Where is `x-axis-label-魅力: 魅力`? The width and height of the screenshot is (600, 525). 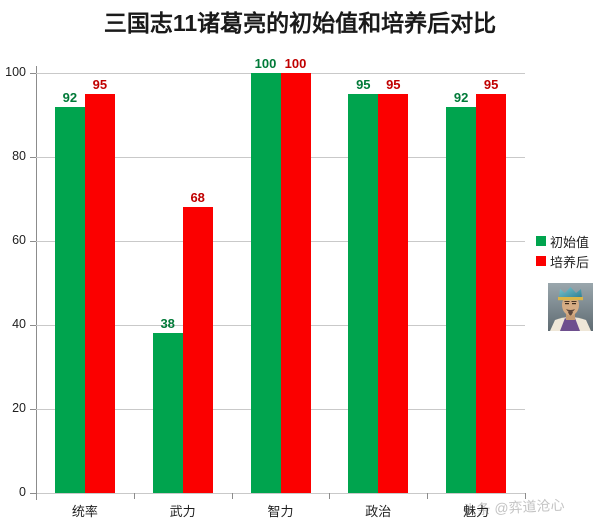
x-axis-label-魅力: 魅力 is located at coordinates (476, 511).